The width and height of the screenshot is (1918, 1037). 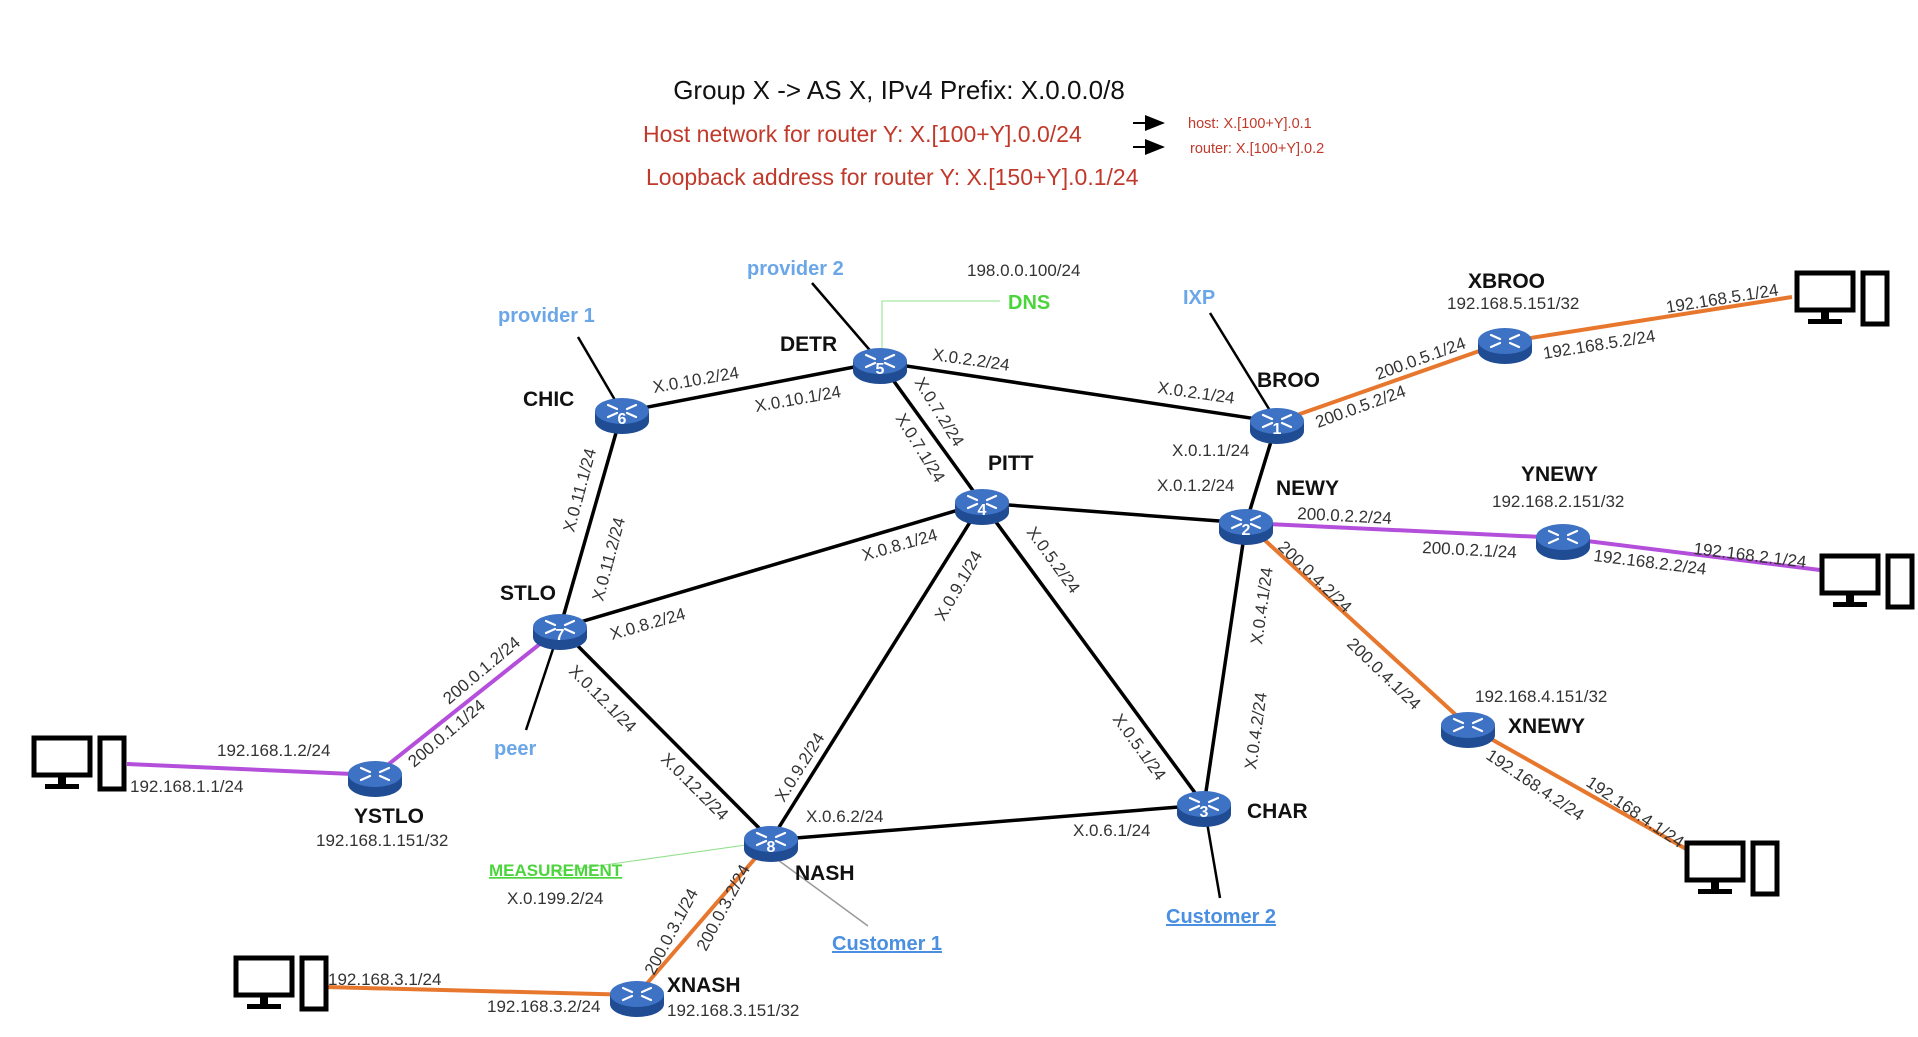 What do you see at coordinates (560, 635) in the screenshot?
I see `router-number: 7` at bounding box center [560, 635].